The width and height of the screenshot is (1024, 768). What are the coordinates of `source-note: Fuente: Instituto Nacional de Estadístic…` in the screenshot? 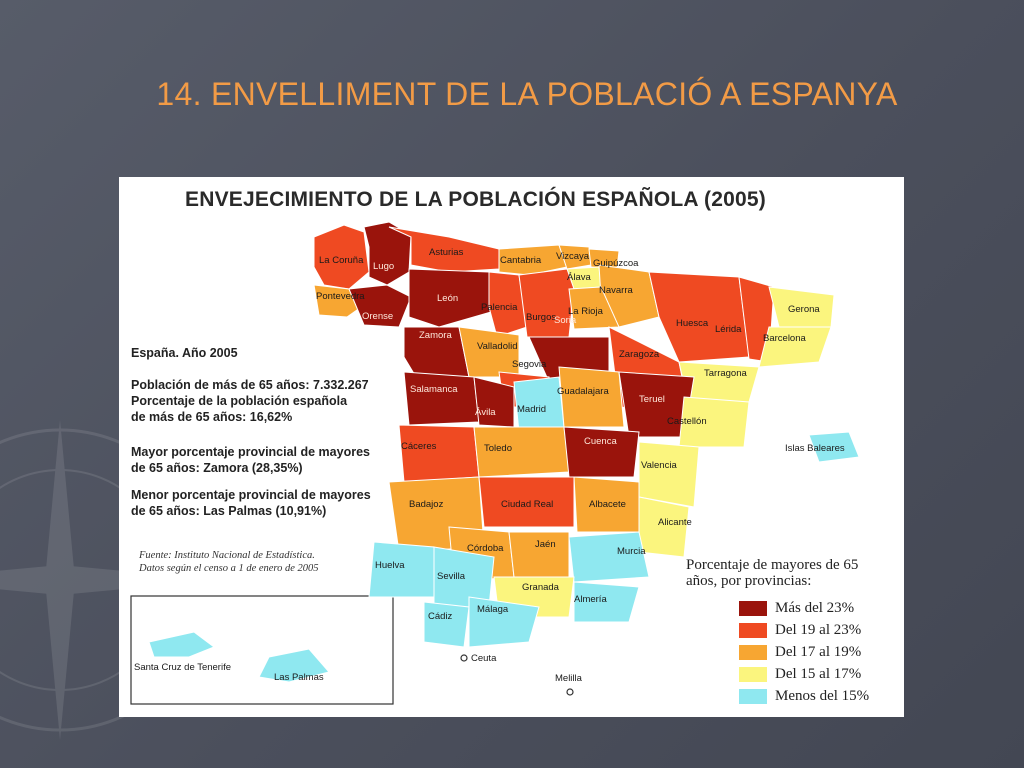 It's located at (229, 562).